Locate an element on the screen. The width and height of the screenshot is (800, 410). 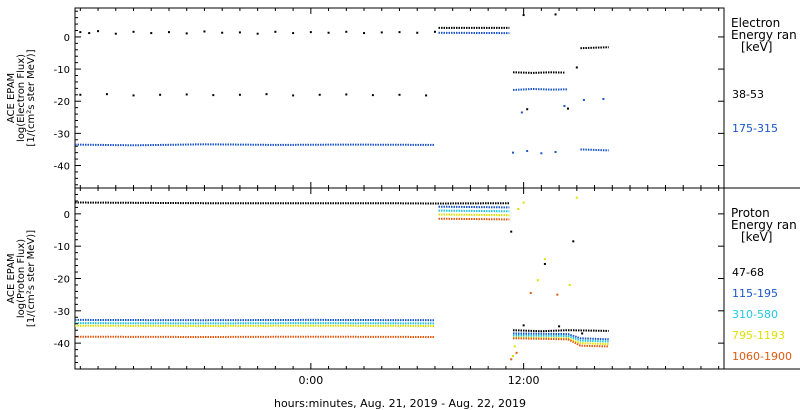
electron-y-axis-label: [1/(cm²s ster MeV)] is located at coordinates (31, 97).